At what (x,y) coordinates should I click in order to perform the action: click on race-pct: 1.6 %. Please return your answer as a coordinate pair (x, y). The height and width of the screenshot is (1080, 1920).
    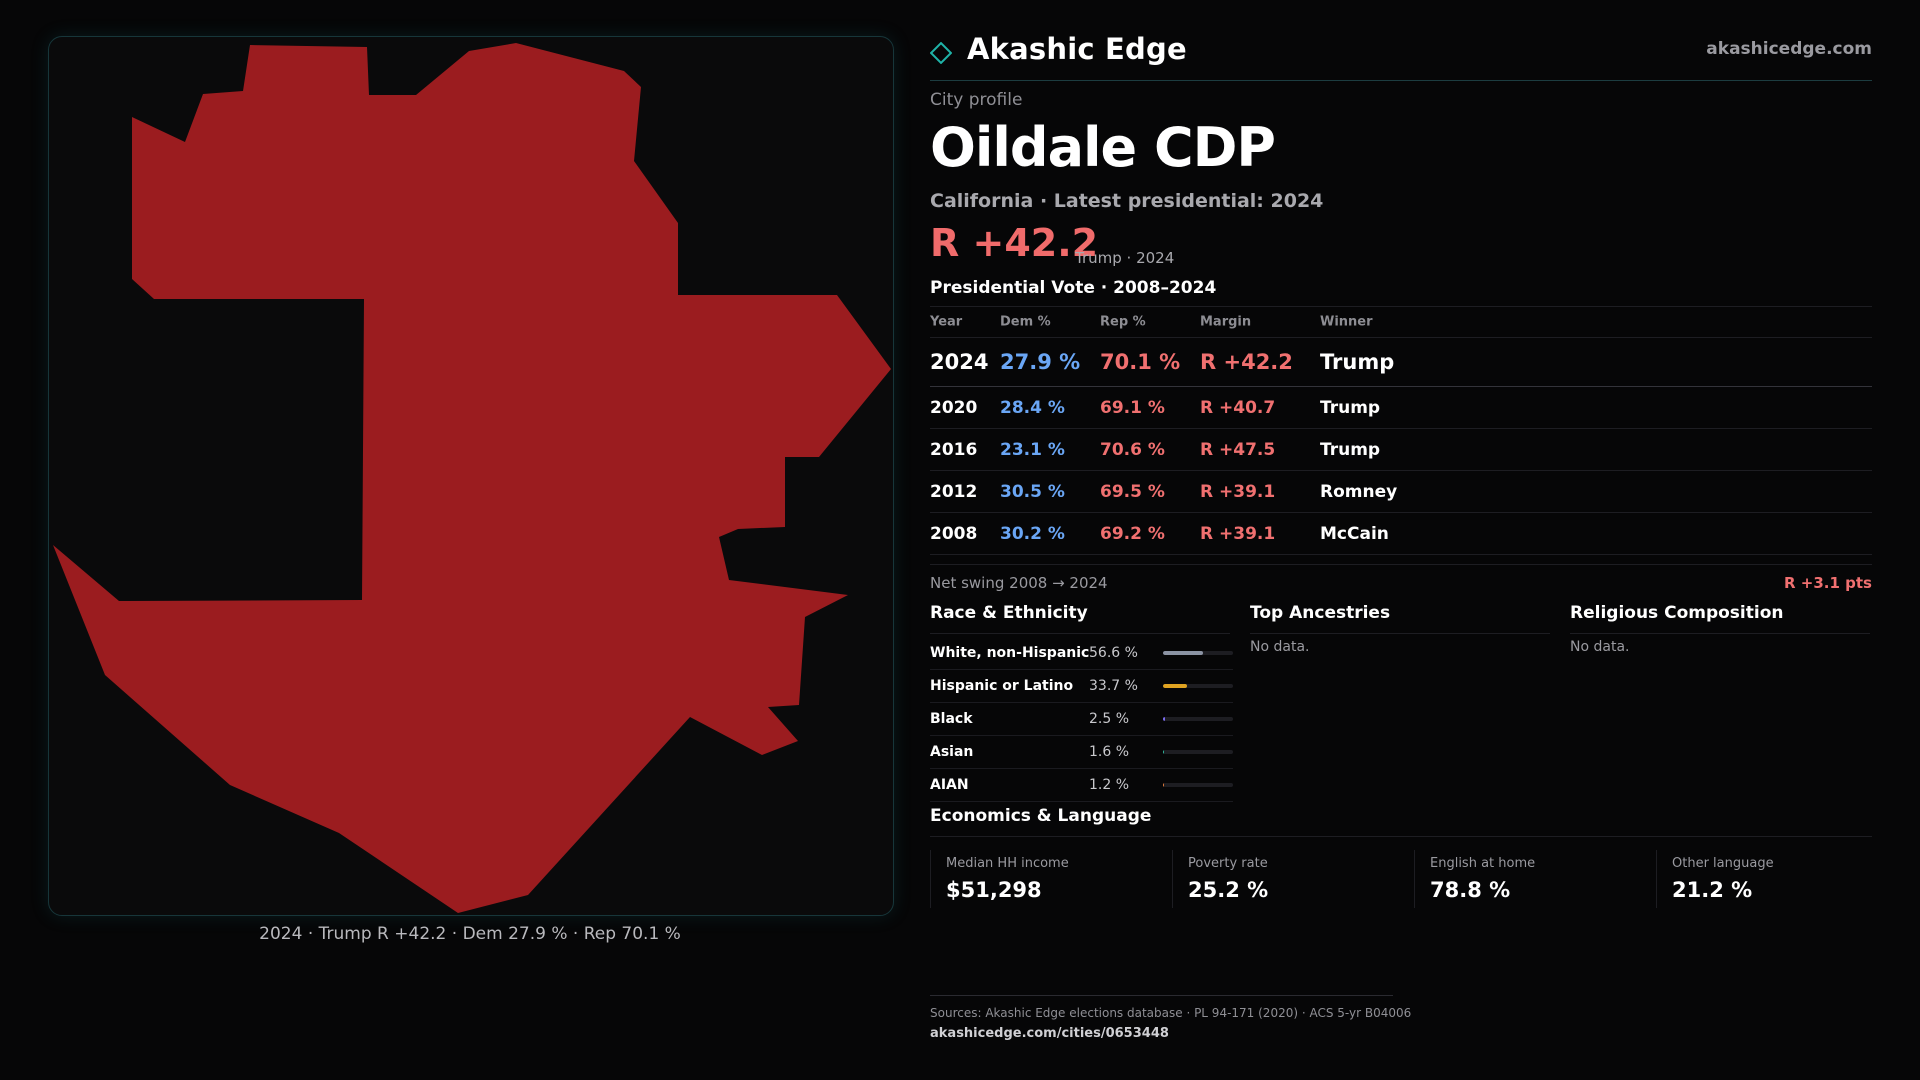
    Looking at the image, I should click on (1109, 752).